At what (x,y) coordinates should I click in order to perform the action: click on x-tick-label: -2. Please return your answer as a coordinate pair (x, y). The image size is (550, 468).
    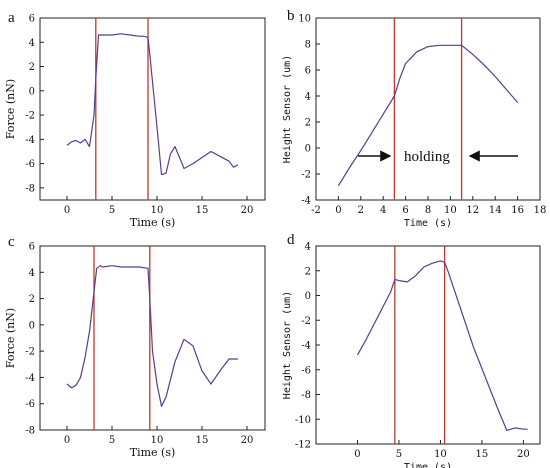
    Looking at the image, I should click on (316, 210).